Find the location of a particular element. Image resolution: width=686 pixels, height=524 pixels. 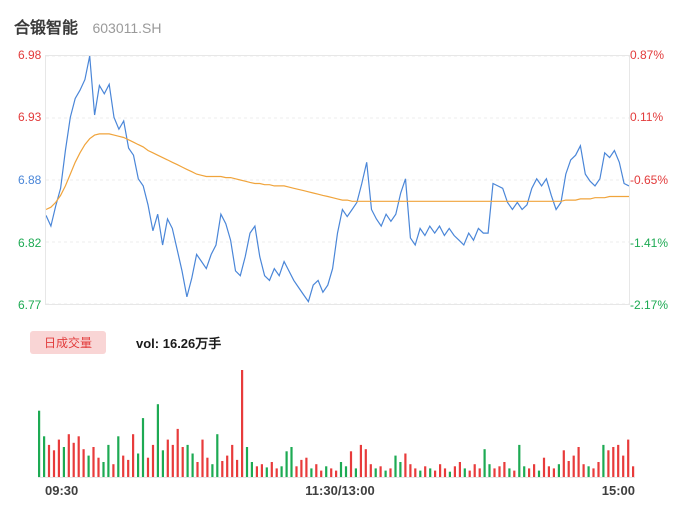

pct-tick-1: 0.87% is located at coordinates (647, 55).